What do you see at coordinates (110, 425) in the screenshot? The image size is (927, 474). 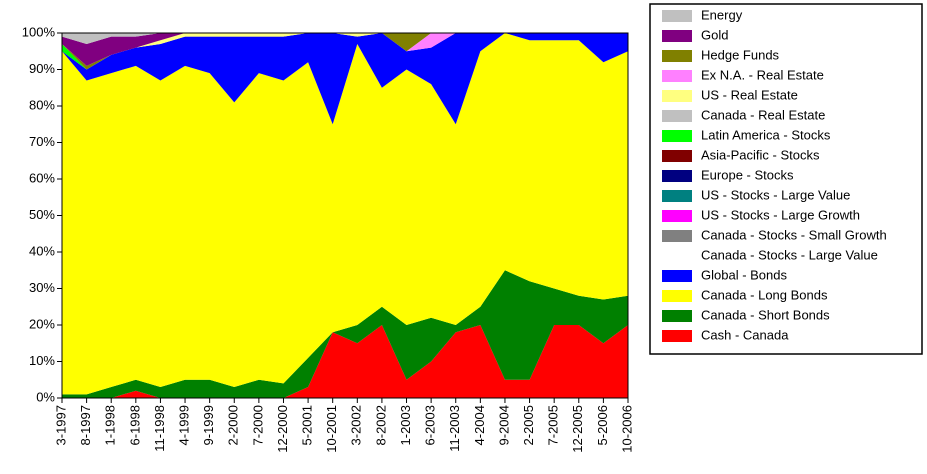 I see `x-tick-label: 1-1998` at bounding box center [110, 425].